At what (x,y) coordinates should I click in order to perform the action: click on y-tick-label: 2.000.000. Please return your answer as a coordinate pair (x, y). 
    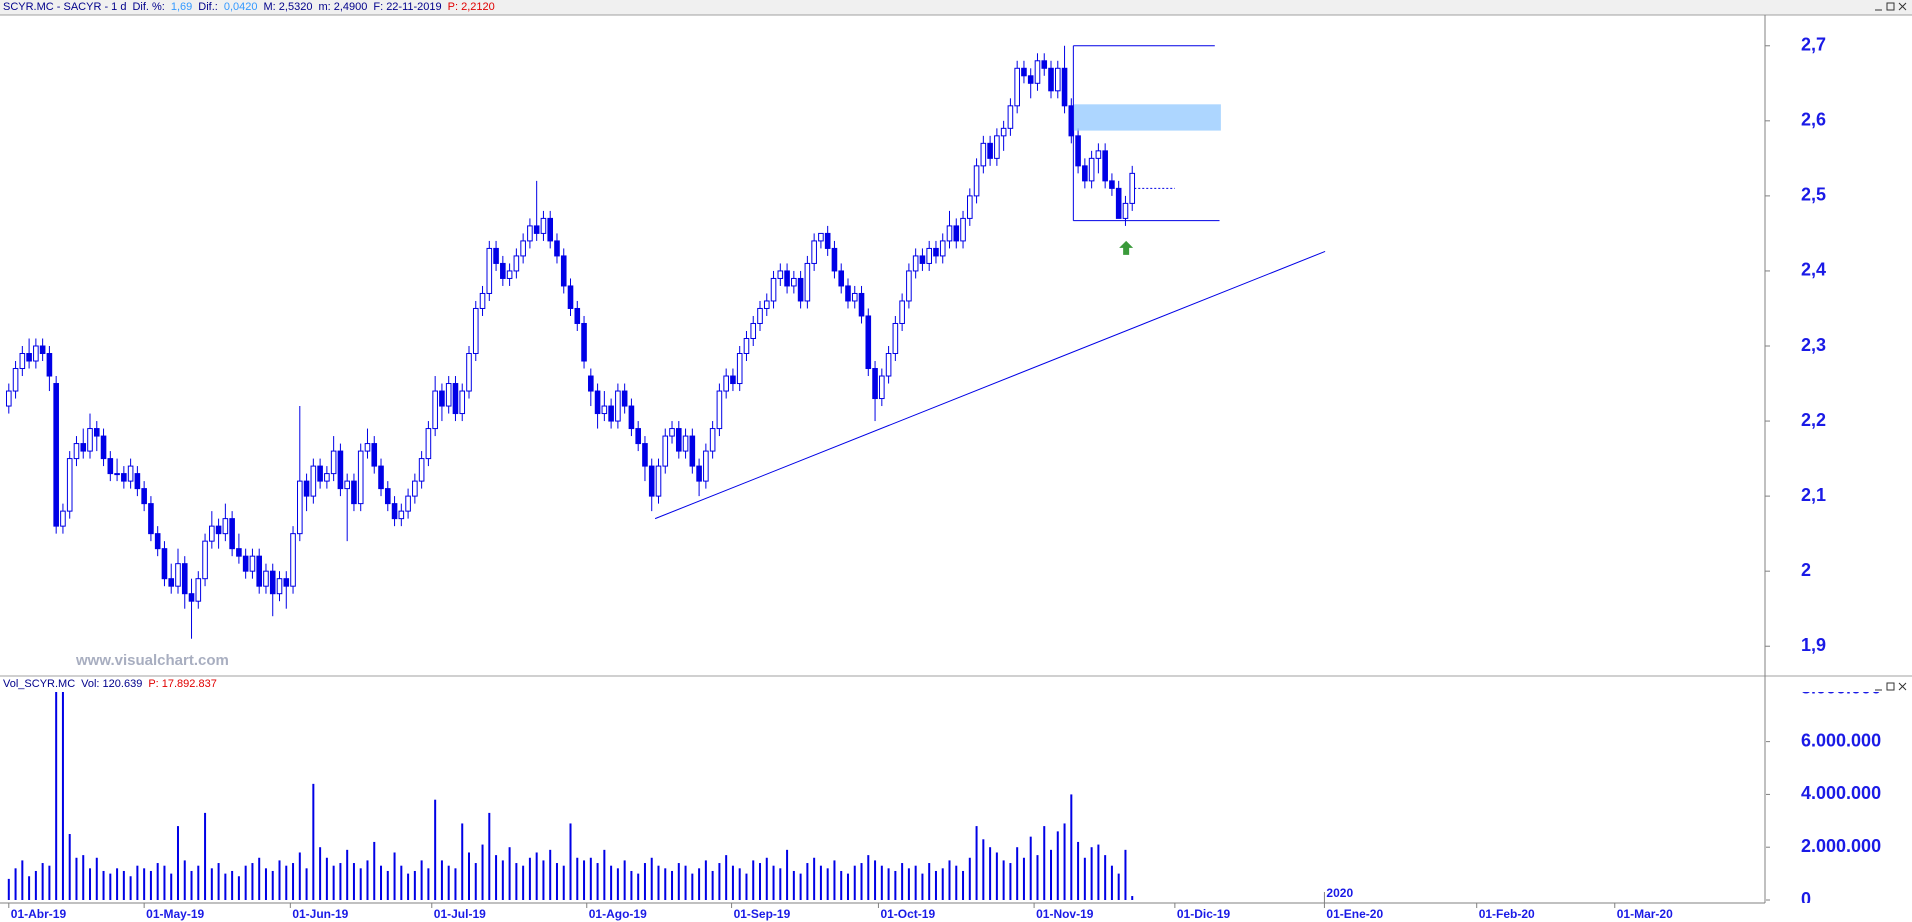
    Looking at the image, I should click on (1841, 846).